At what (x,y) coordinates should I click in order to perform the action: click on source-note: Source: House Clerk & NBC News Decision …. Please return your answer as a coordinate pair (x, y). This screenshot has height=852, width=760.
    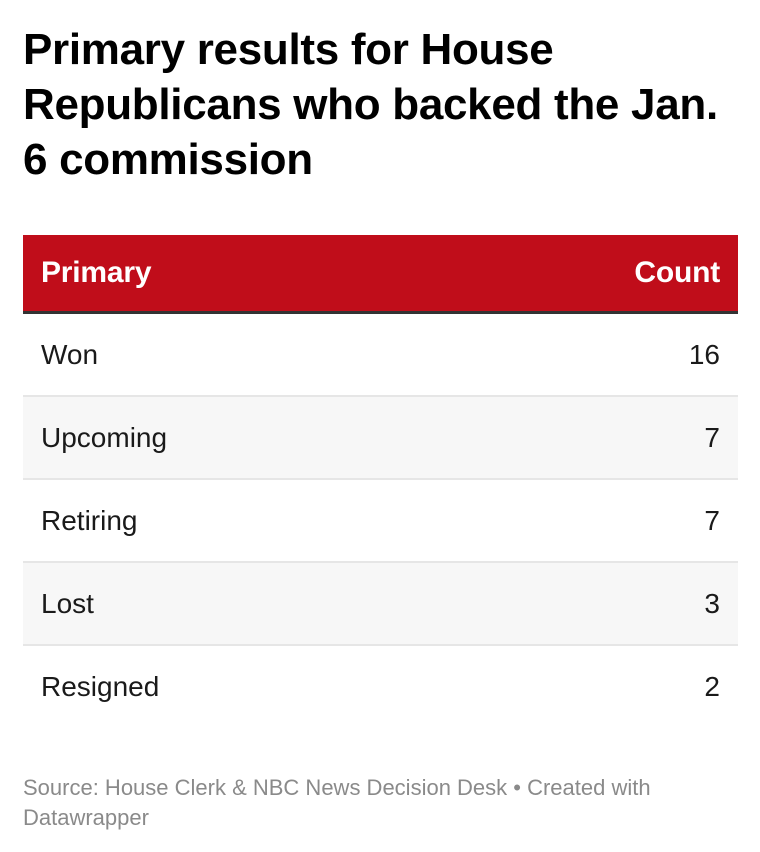
    Looking at the image, I should click on (337, 802).